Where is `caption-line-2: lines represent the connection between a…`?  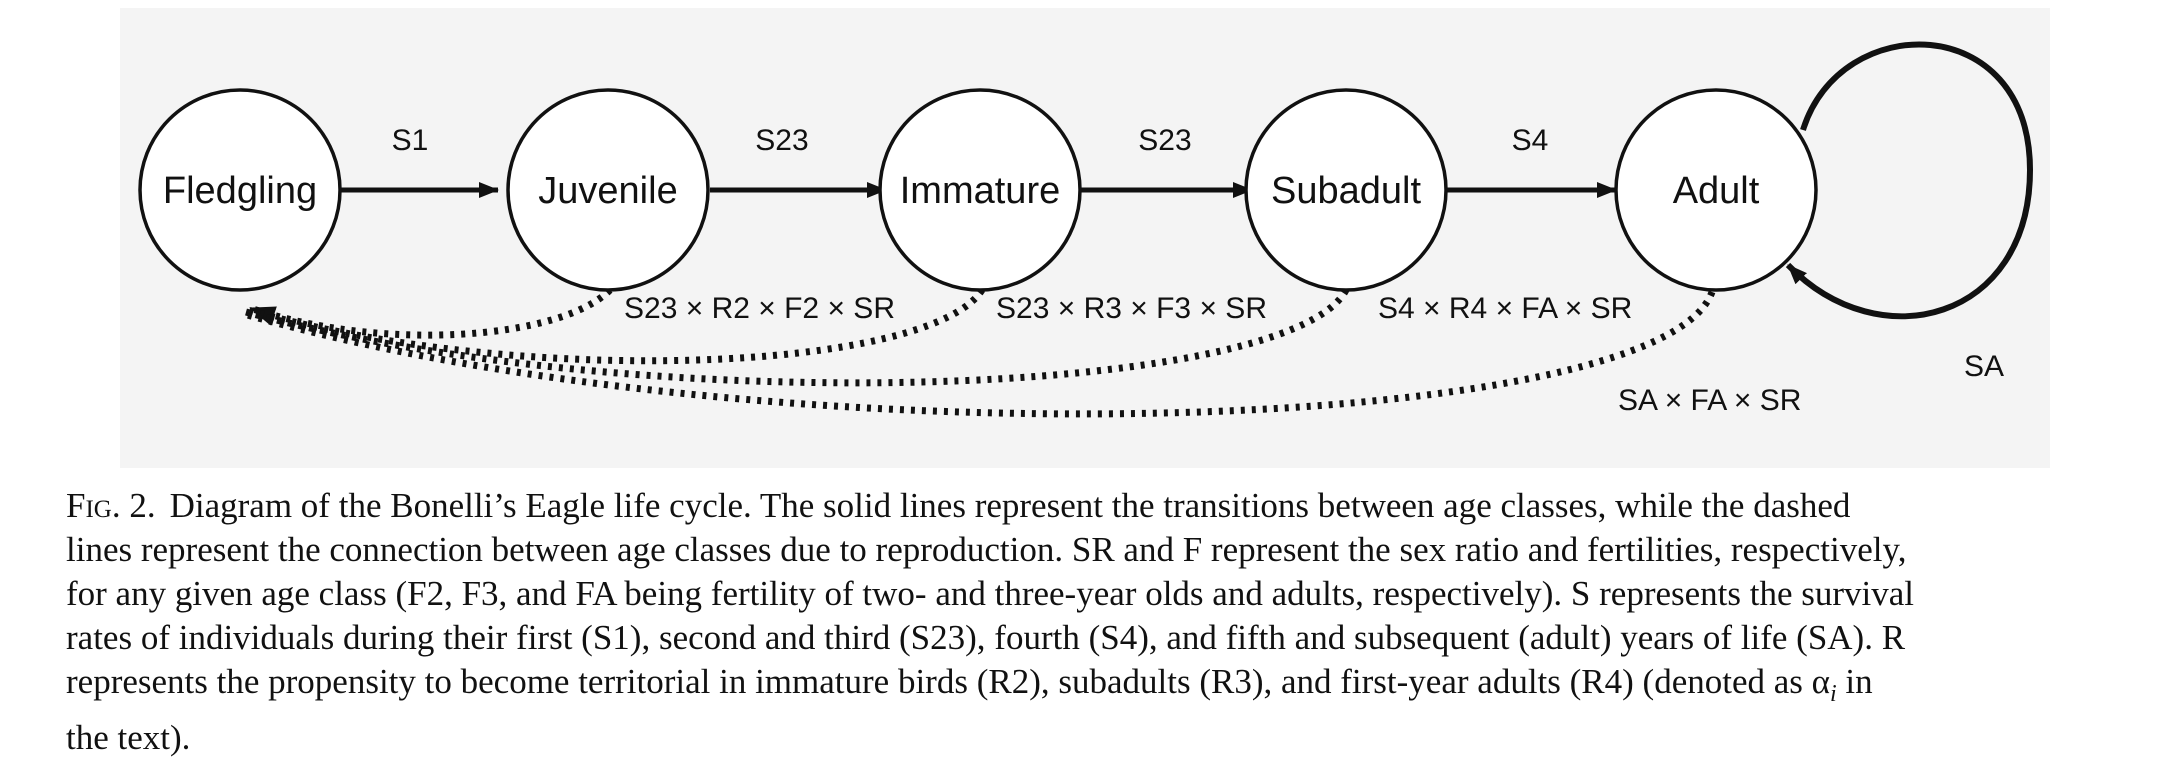
caption-line-2: lines represent the connection between a… is located at coordinates (986, 549).